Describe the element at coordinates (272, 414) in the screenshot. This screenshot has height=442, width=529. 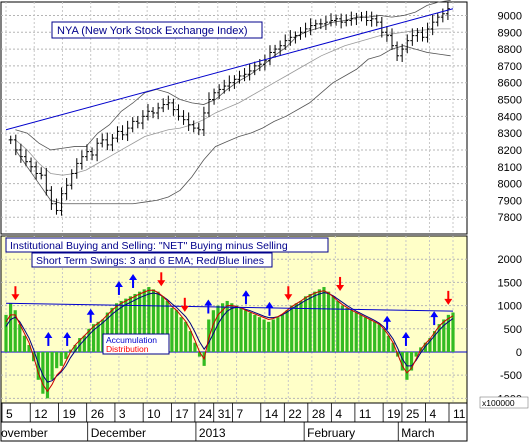
I see `x-tick-label: 14` at that location.